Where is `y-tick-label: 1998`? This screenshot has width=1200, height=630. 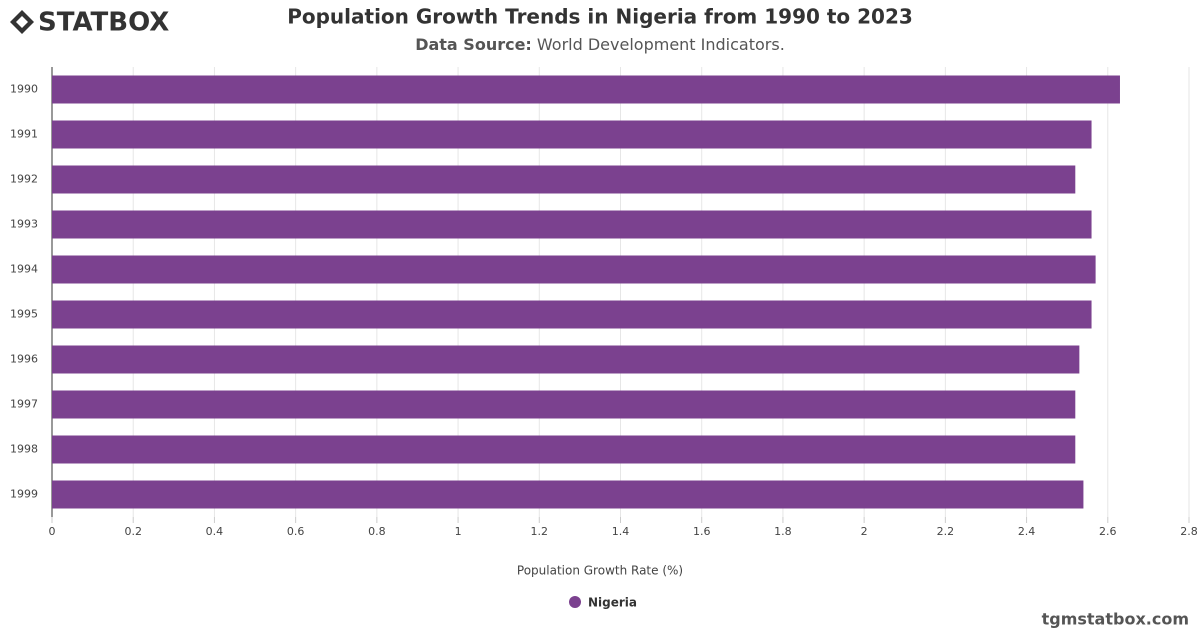 y-tick-label: 1998 is located at coordinates (24, 449).